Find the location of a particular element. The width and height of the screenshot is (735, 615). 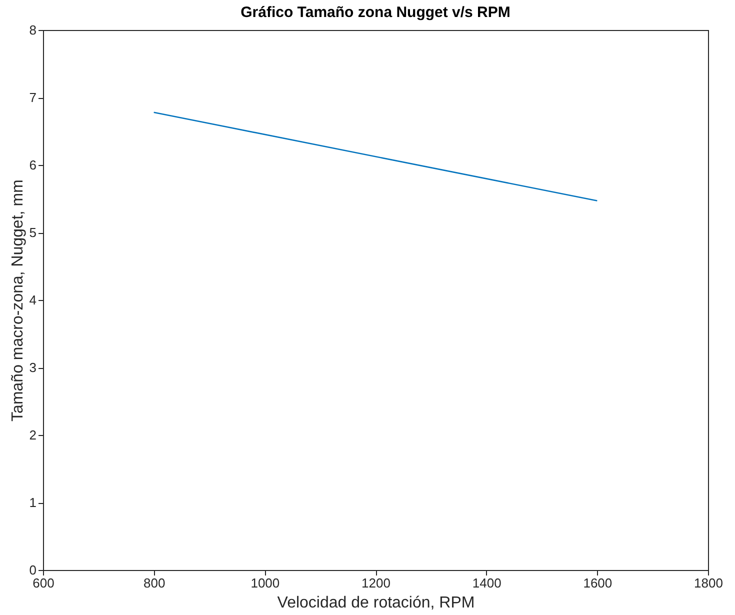

y-tick-label: 5 is located at coordinates (32, 232).